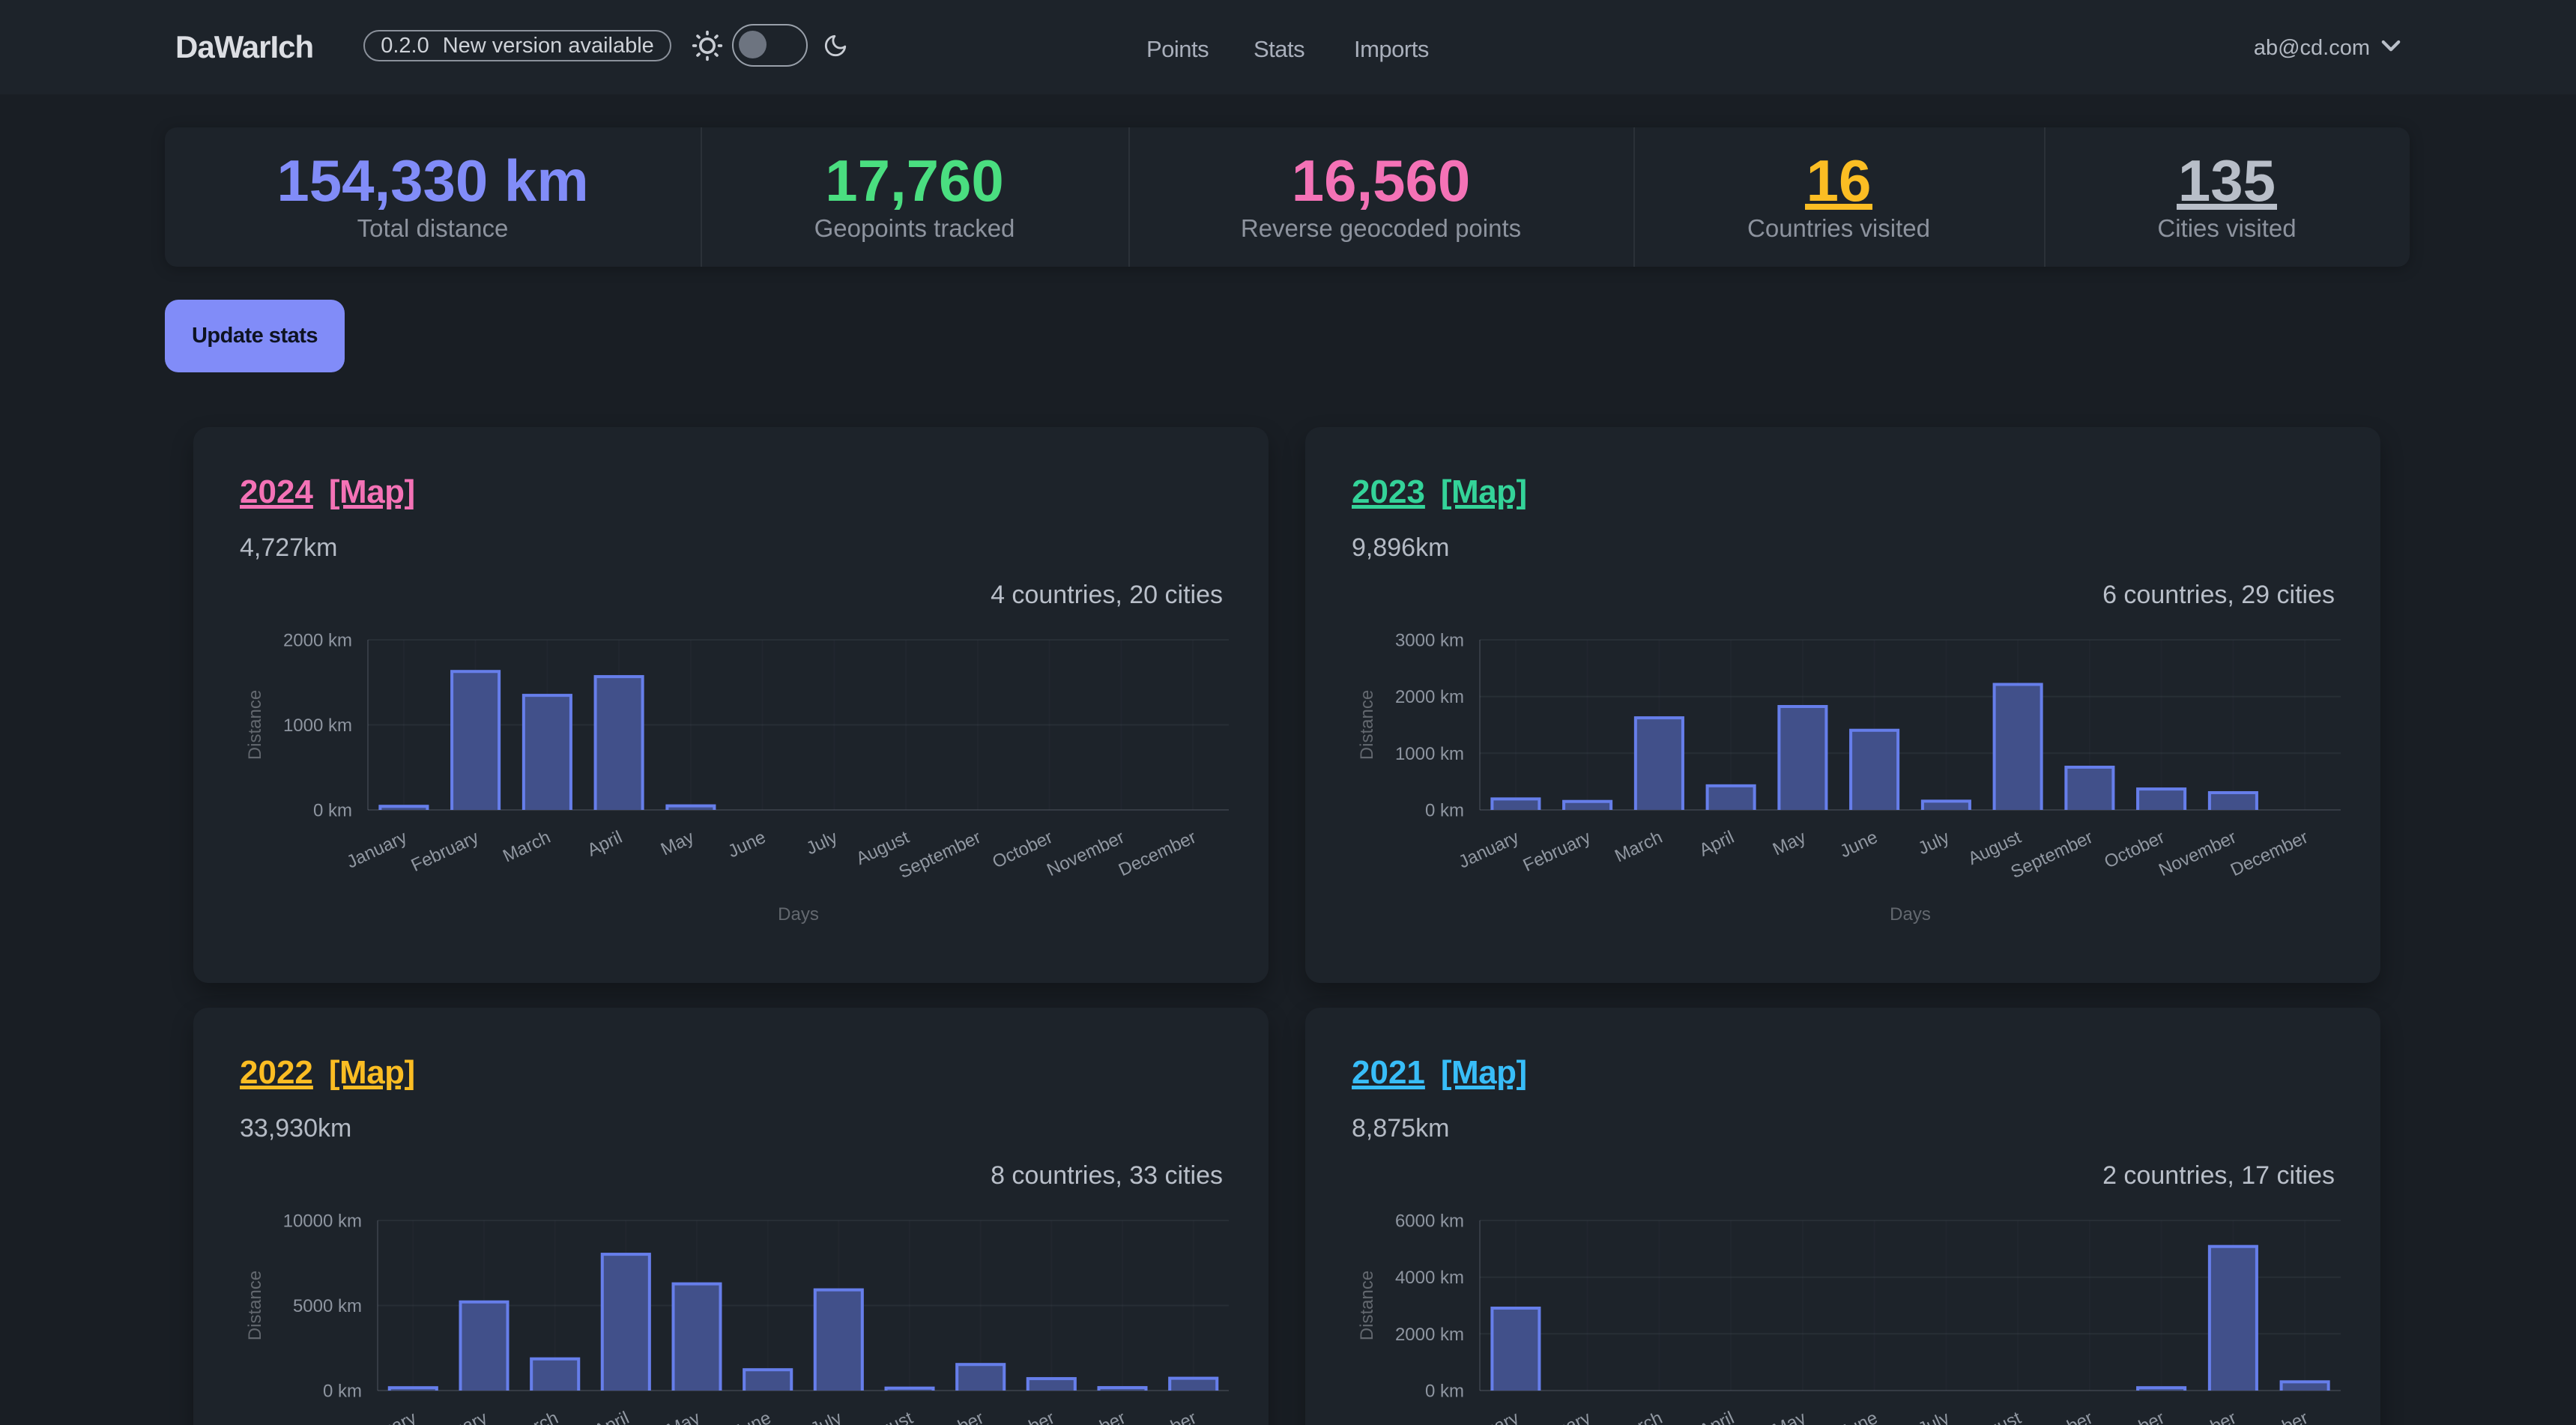 This screenshot has width=2576, height=1425. What do you see at coordinates (1429, 641) in the screenshot?
I see `svg-text: 3000 km` at bounding box center [1429, 641].